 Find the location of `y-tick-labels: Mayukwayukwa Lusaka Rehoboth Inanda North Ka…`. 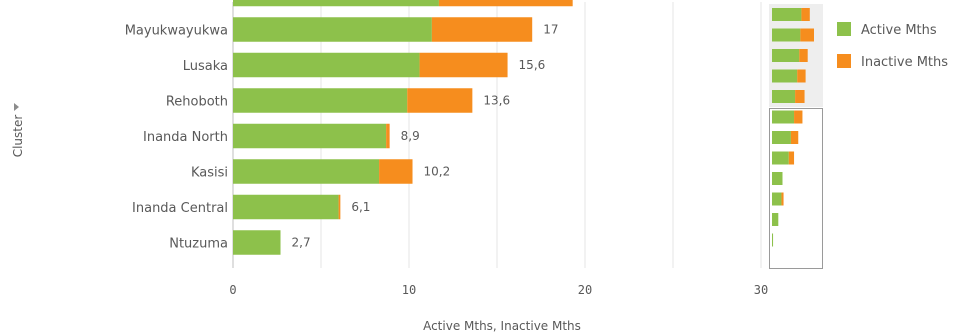

y-tick-labels: Mayukwayukwa Lusaka Rehoboth Inanda North Ka… is located at coordinates (176, 138).